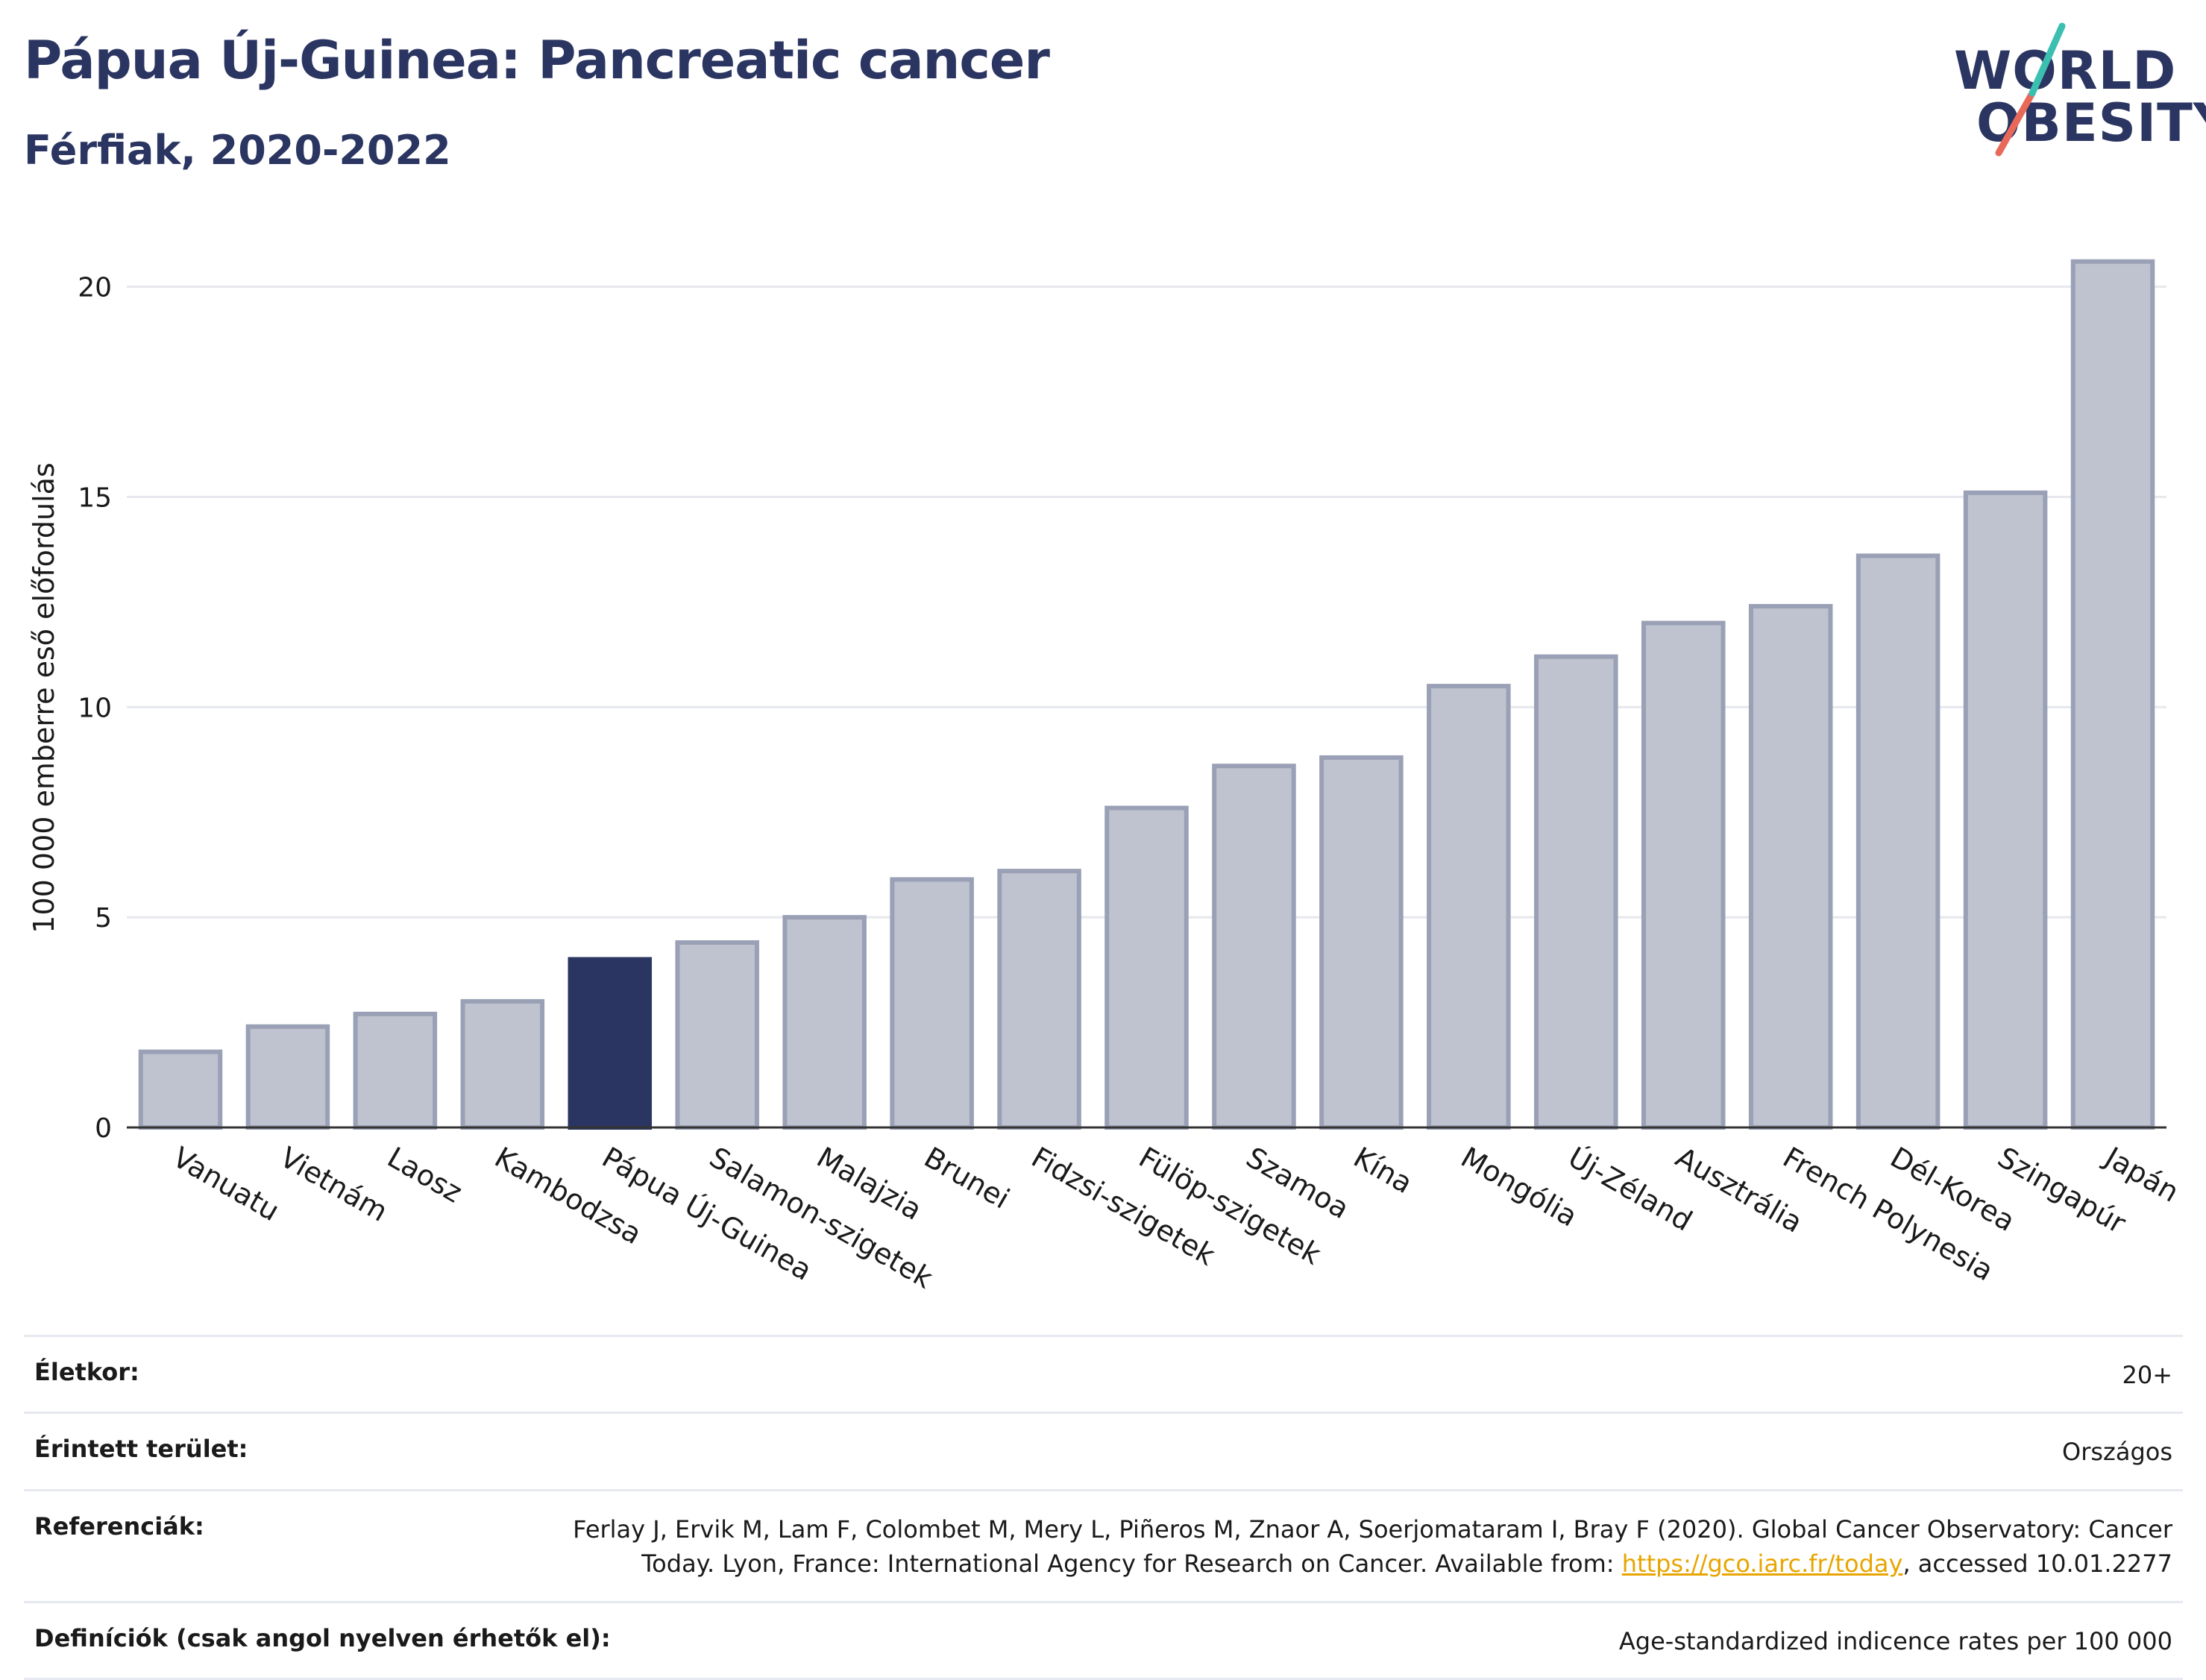 Image resolution: width=2206 pixels, height=1680 pixels. I want to click on chart-subtitle: Férfiak, 2020-2022, so click(238, 150).